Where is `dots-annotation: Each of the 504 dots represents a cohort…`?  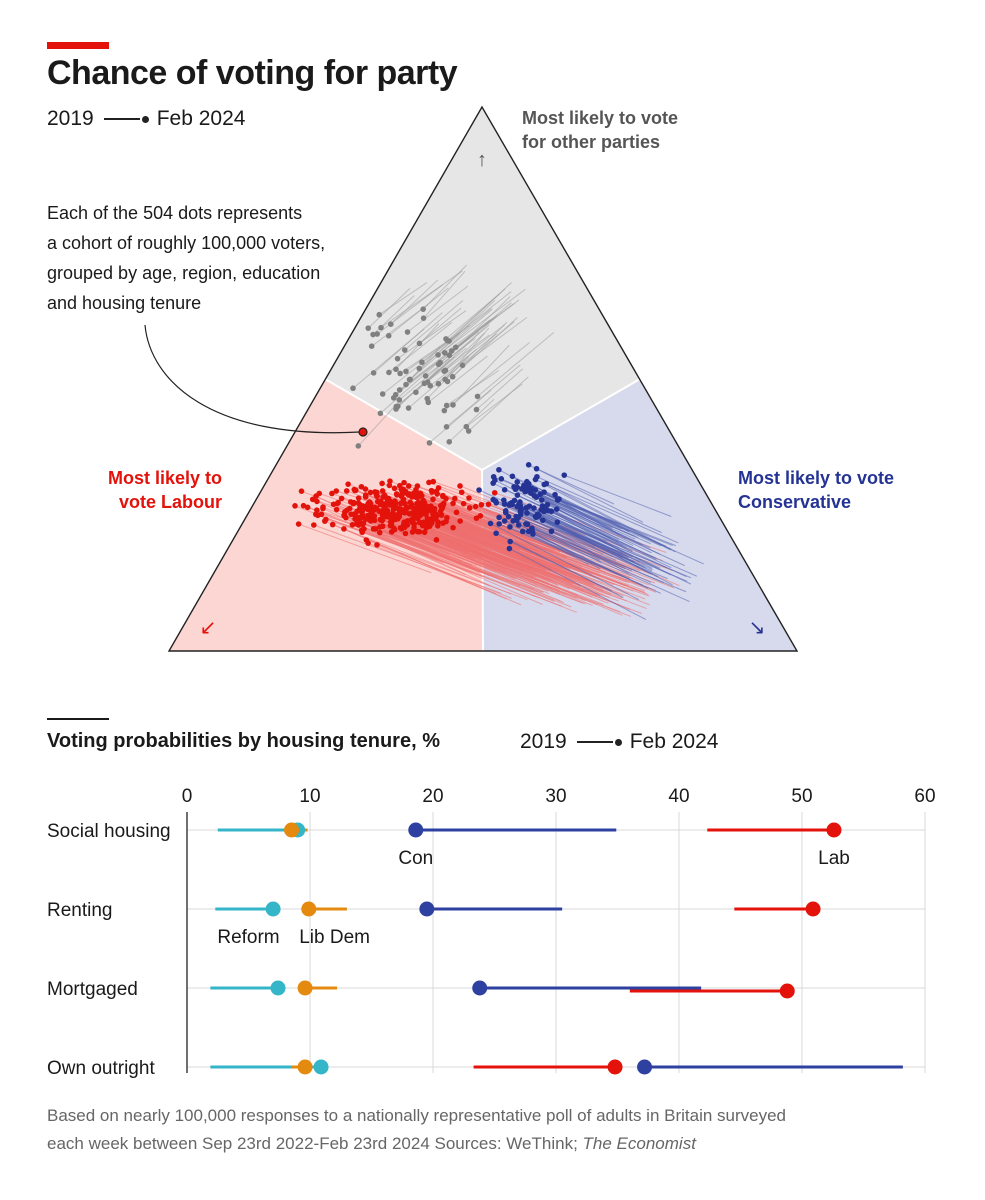 dots-annotation: Each of the 504 dots represents a cohort… is located at coordinates (186, 258).